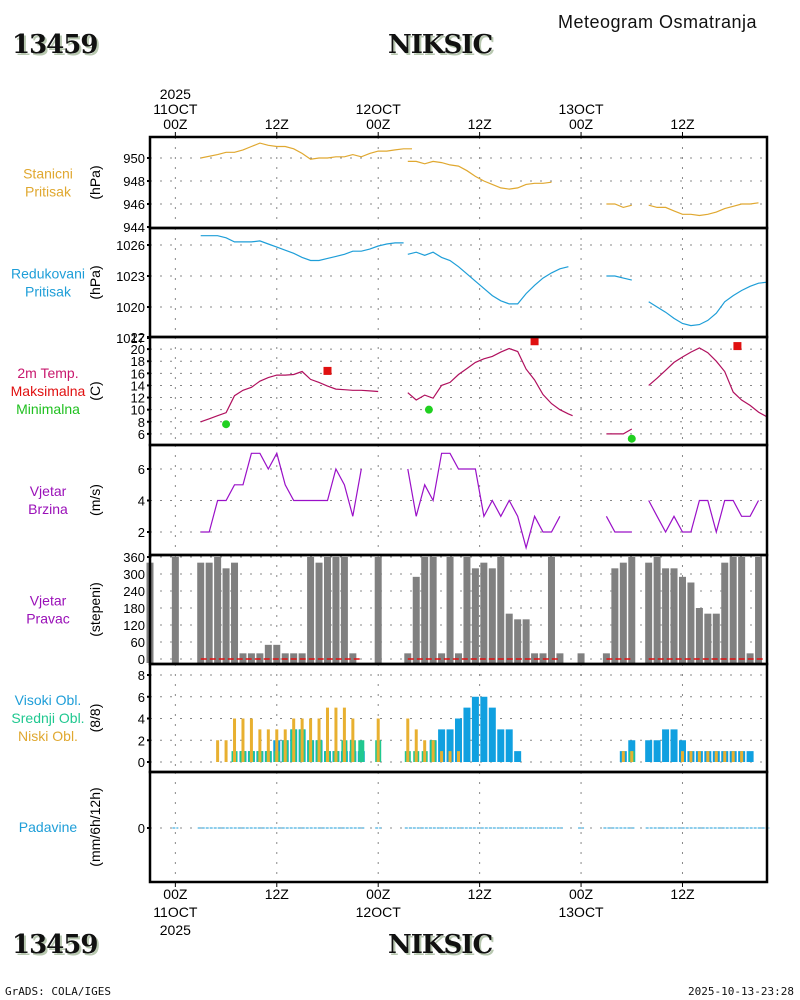  Describe the element at coordinates (440, 945) in the screenshot. I see `station-name-bottom: NIKSIC` at that location.